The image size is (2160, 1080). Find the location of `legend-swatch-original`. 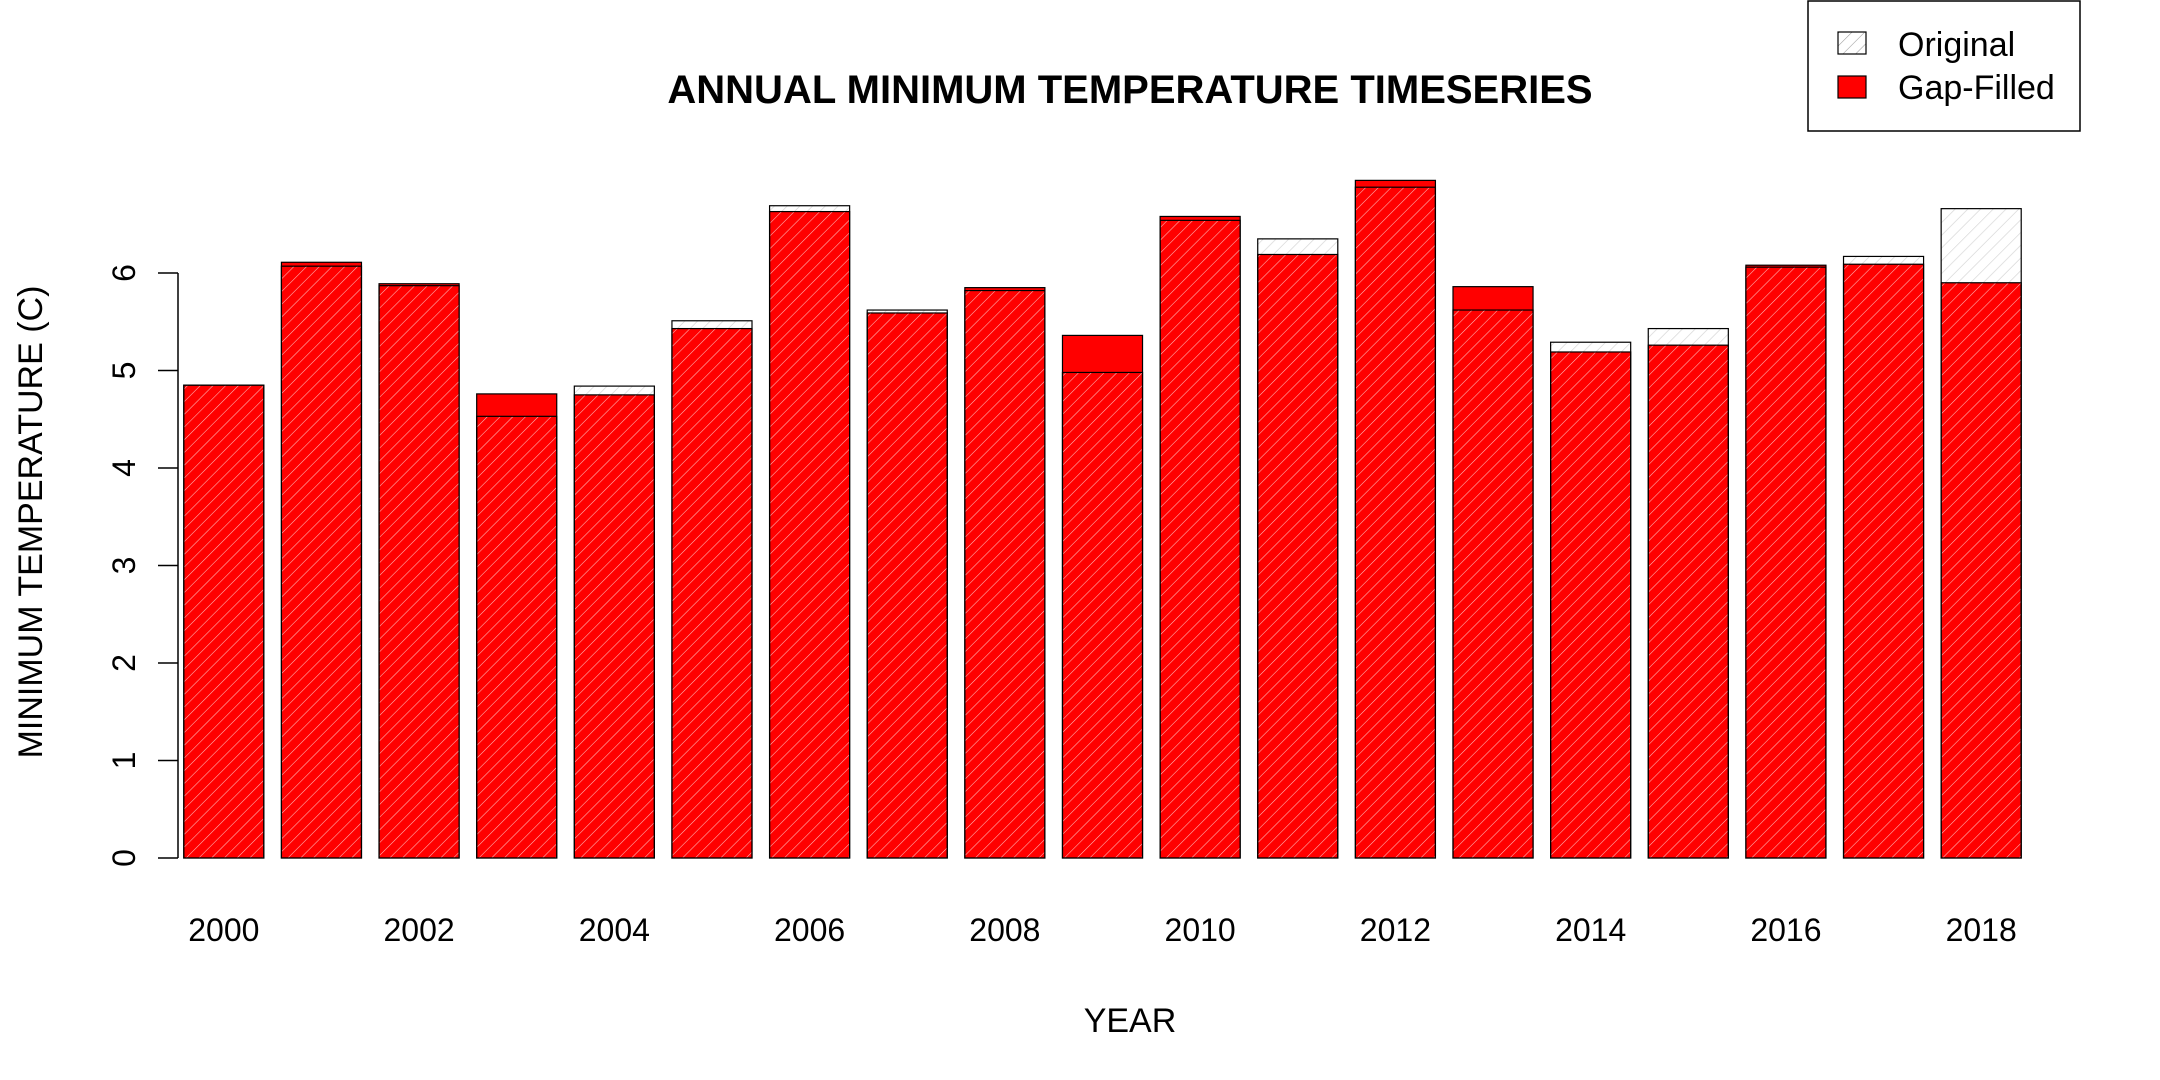

legend-swatch-original is located at coordinates (1852, 43).